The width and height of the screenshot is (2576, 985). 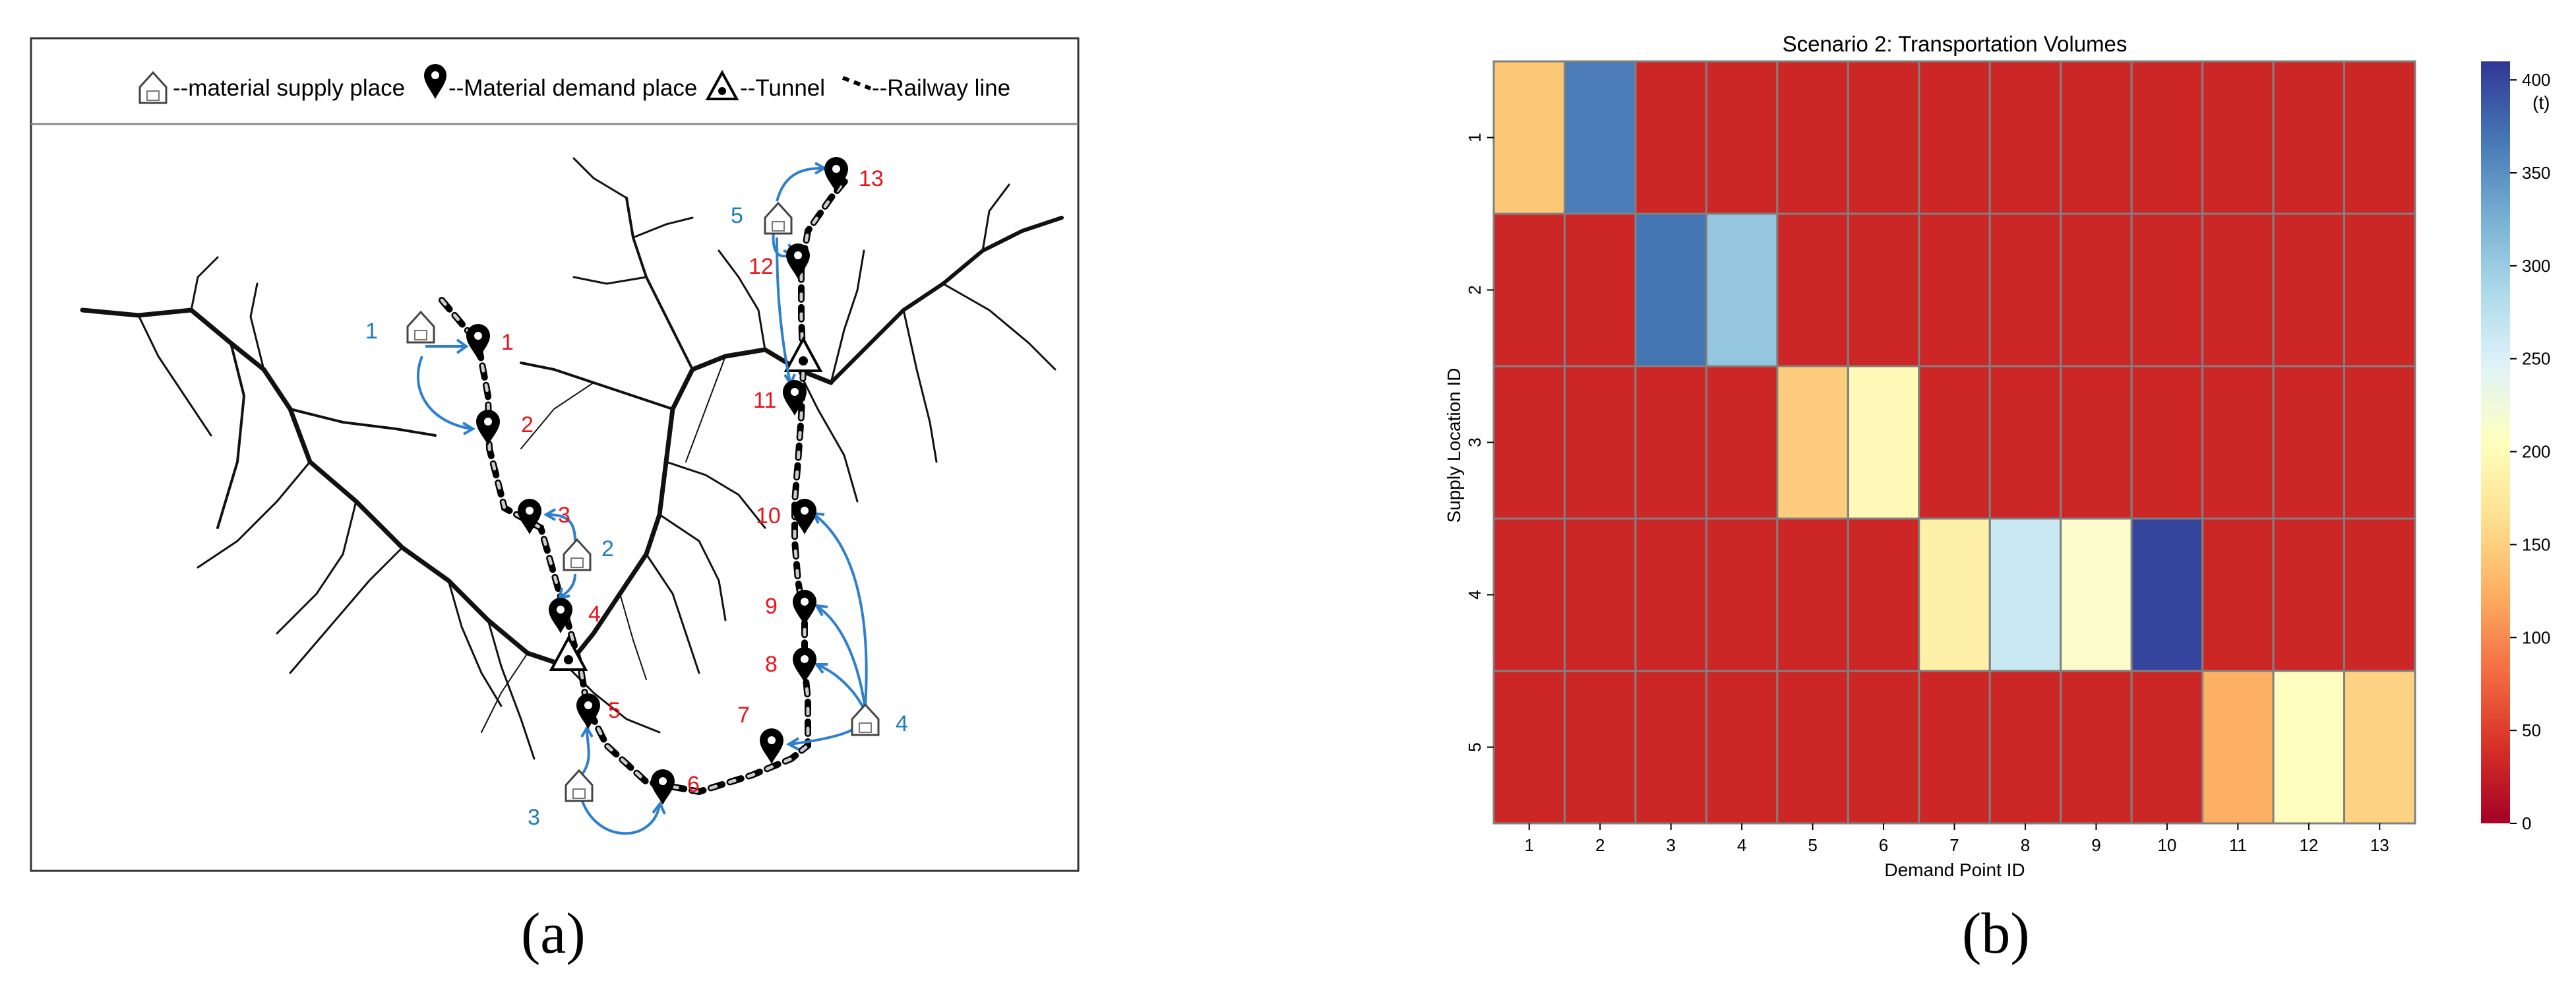 What do you see at coordinates (1883, 845) in the screenshot?
I see `x-tick-label: 6` at bounding box center [1883, 845].